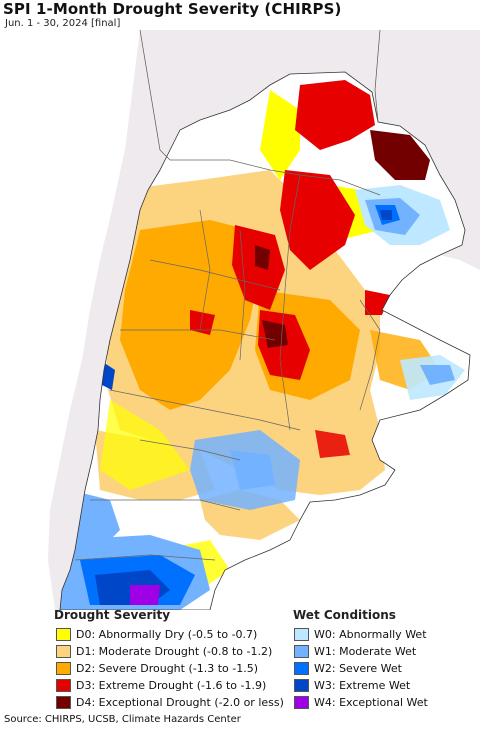 The image size is (480, 730). I want to click on w2-swatch, so click(301, 668).